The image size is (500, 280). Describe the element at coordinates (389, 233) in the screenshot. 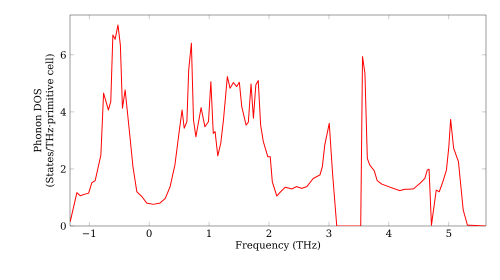

I see `x-tick-label: 4` at that location.